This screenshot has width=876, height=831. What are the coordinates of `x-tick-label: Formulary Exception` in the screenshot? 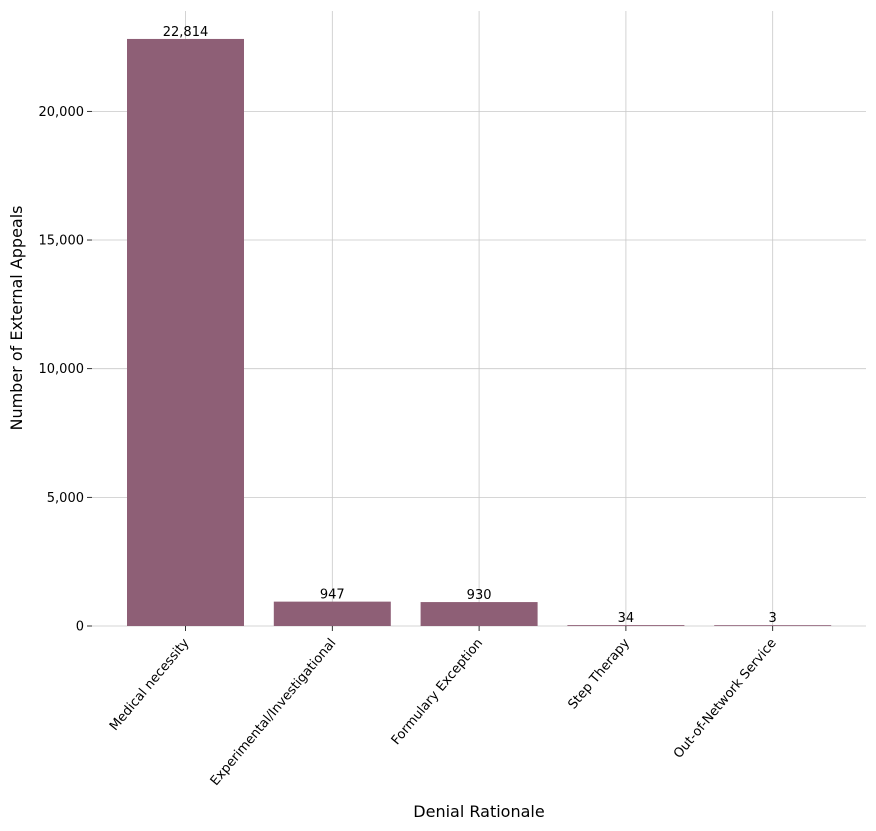 It's located at (437, 692).